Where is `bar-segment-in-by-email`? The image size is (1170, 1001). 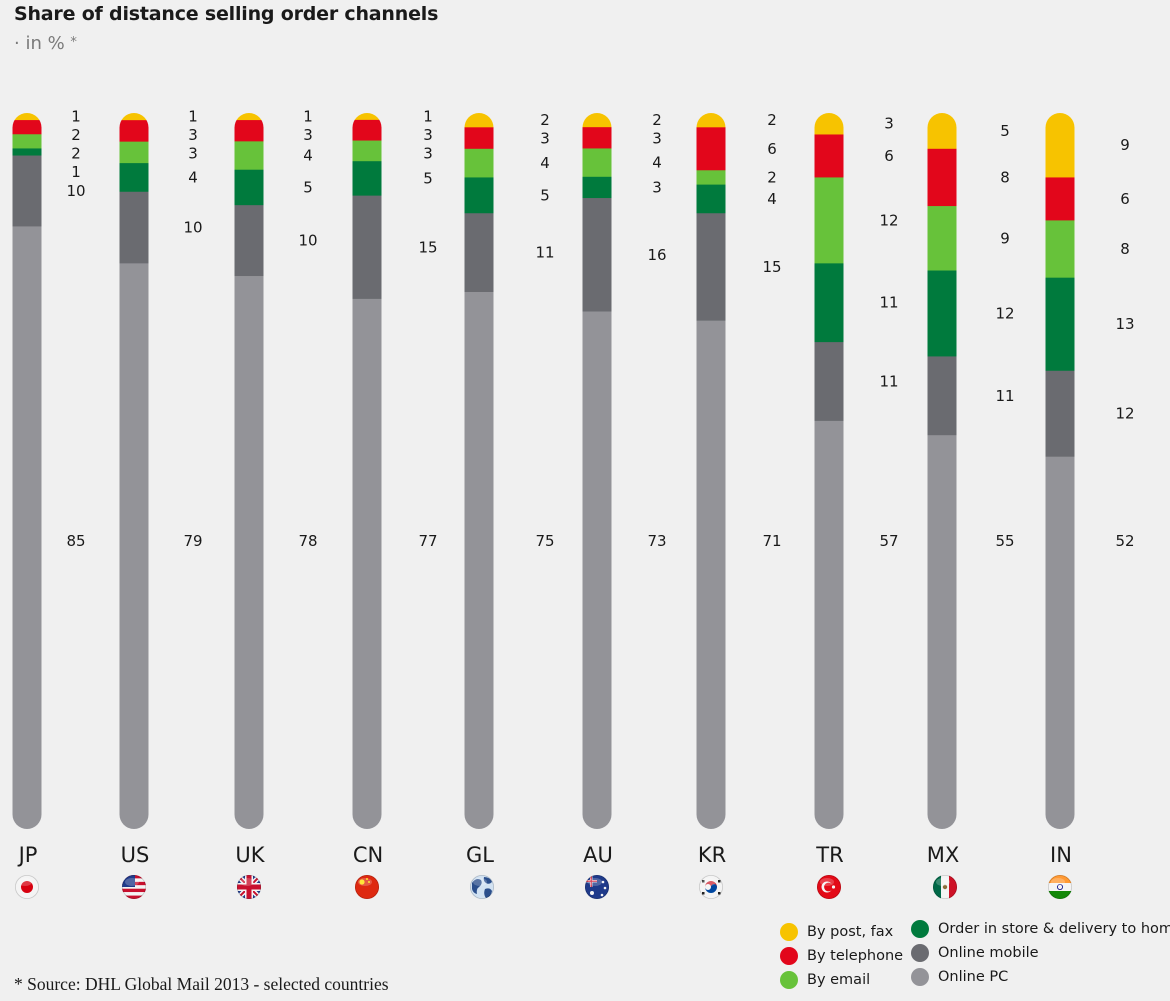
bar-segment-in-by-email is located at coordinates (1060, 249).